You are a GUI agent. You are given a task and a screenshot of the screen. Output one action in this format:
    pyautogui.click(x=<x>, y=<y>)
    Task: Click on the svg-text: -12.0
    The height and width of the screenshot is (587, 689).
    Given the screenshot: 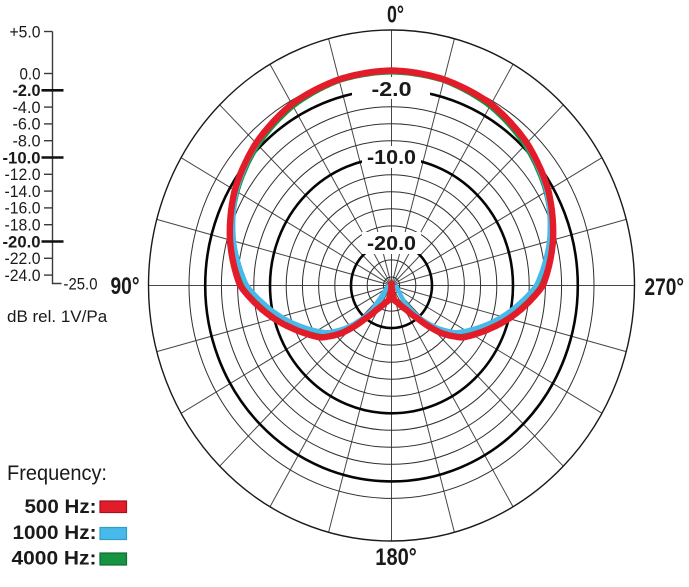 What is the action you would take?
    pyautogui.click(x=23, y=175)
    